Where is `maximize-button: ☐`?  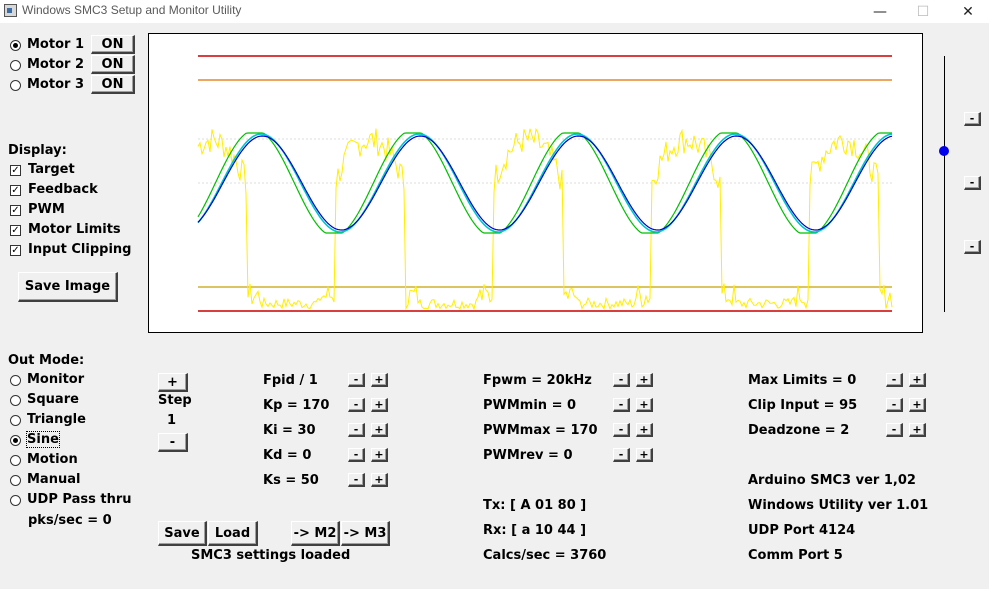
maximize-button: ☐ is located at coordinates (923, 11).